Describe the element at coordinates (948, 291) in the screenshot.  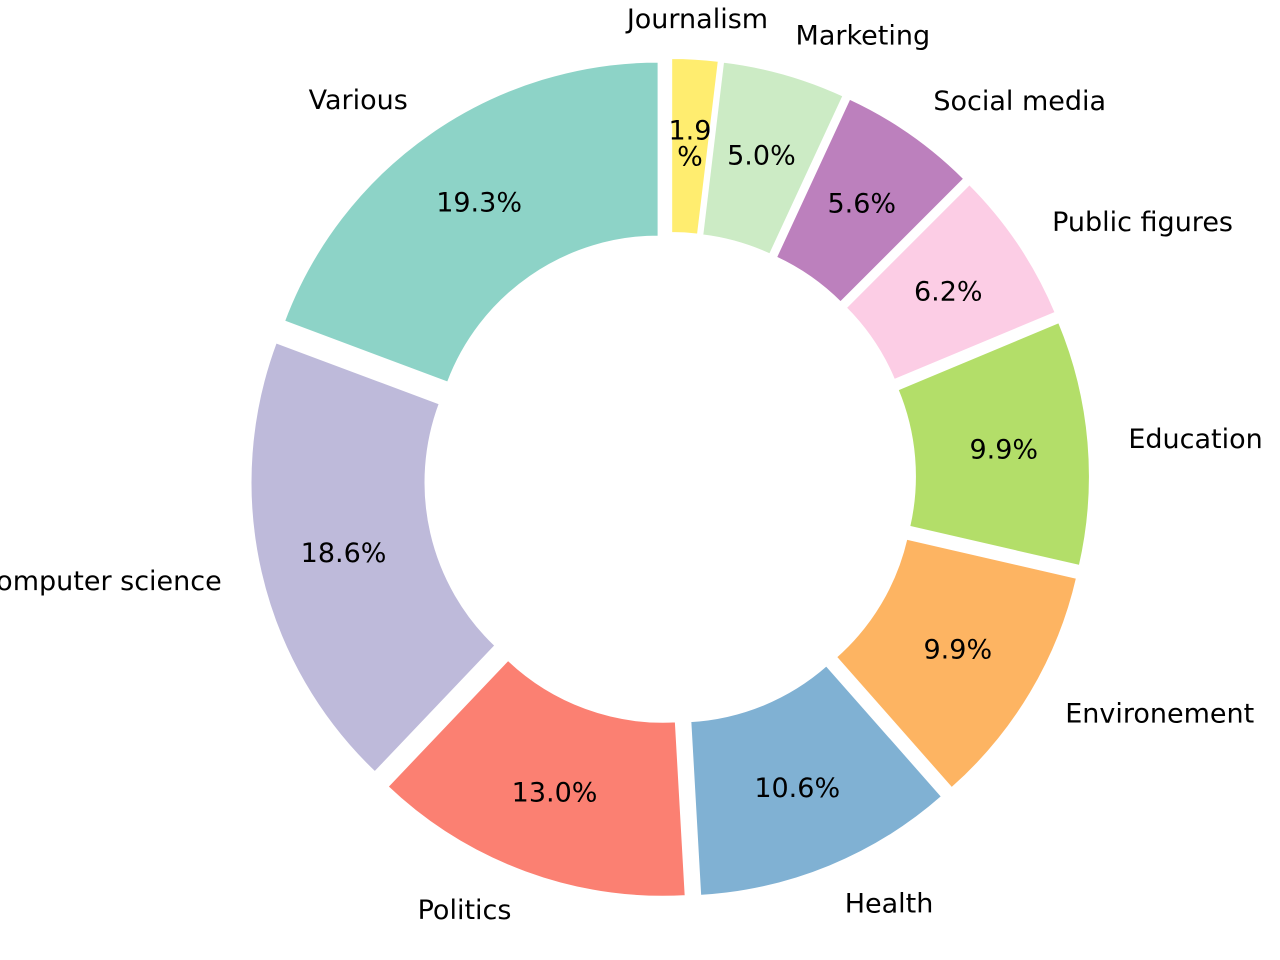
I see `percent-label-public-figures: 6.2%` at that location.